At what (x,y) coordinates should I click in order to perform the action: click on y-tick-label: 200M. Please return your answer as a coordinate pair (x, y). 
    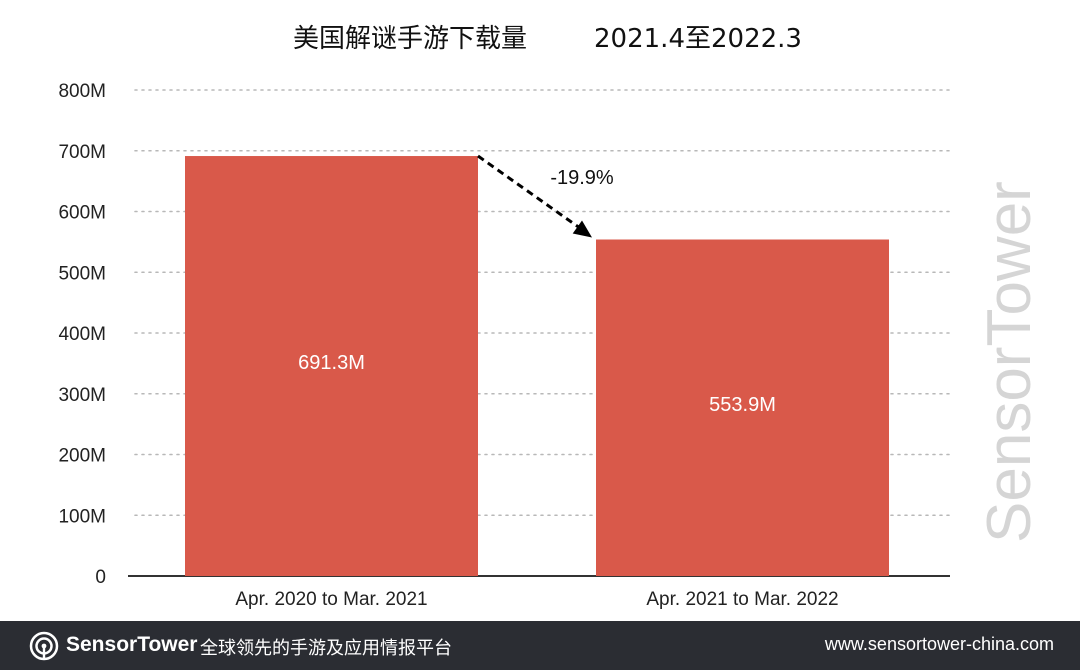
    Looking at the image, I should click on (82, 456).